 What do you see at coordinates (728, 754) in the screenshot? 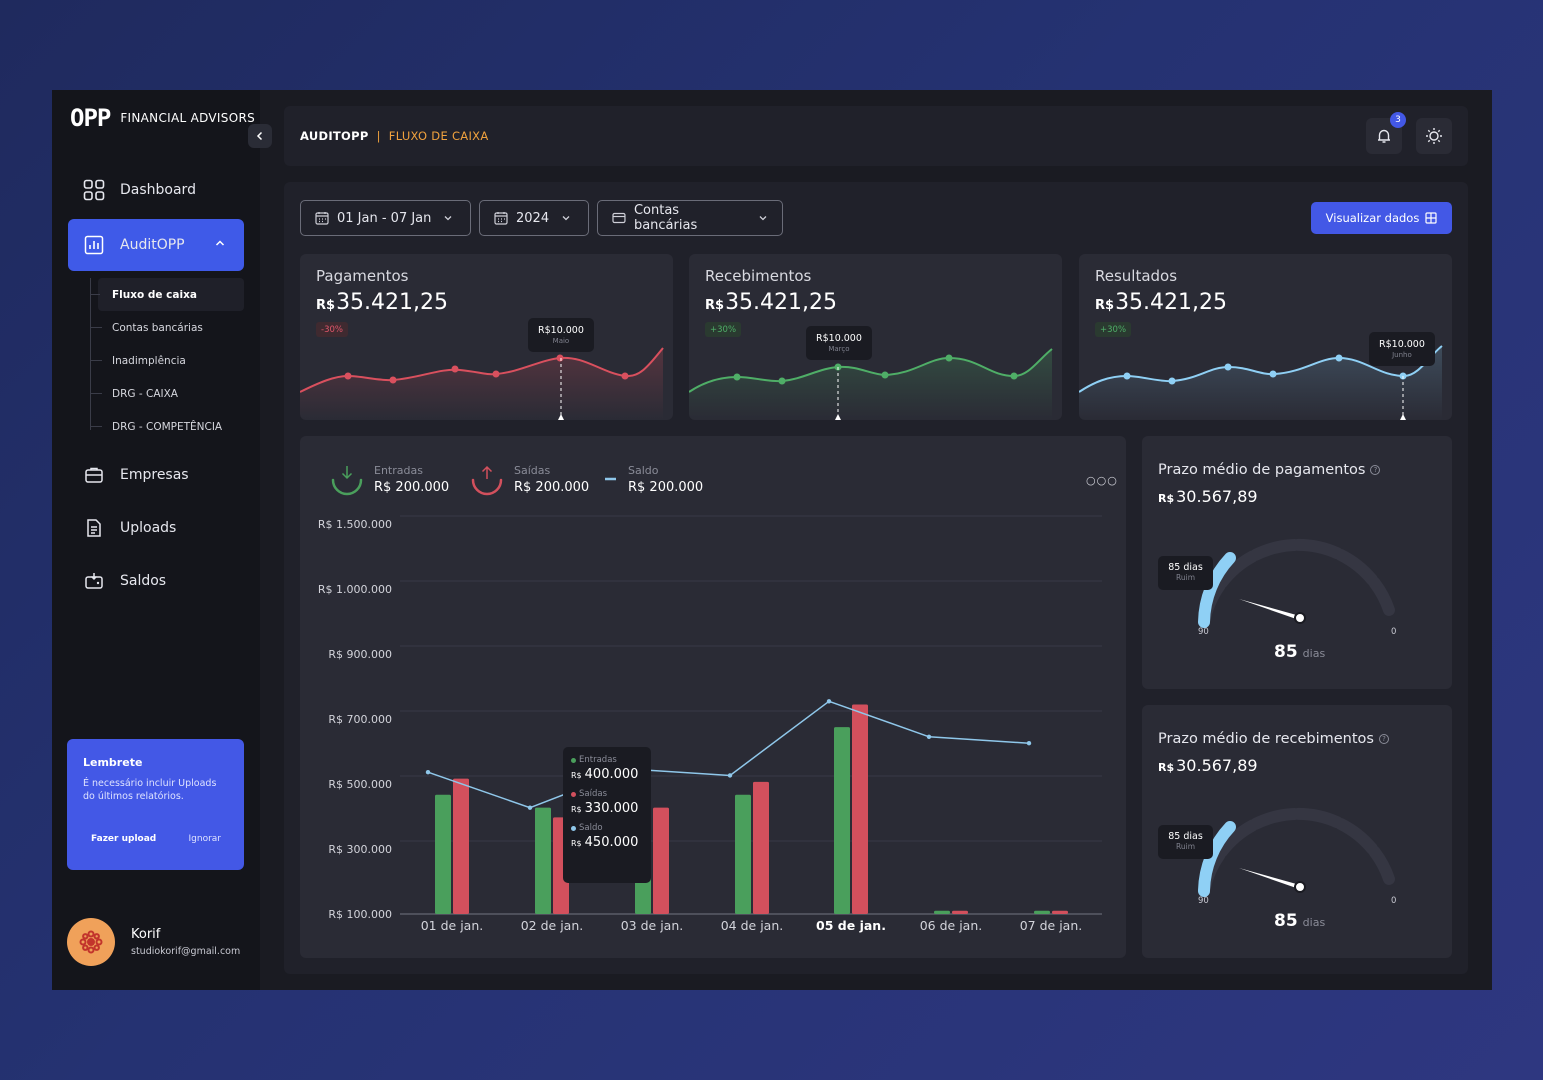
I see `saldo-line` at bounding box center [728, 754].